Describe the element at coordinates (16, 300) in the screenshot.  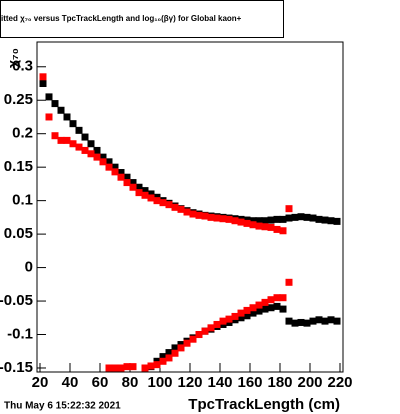
I see `y-tick-label: -0.05` at that location.